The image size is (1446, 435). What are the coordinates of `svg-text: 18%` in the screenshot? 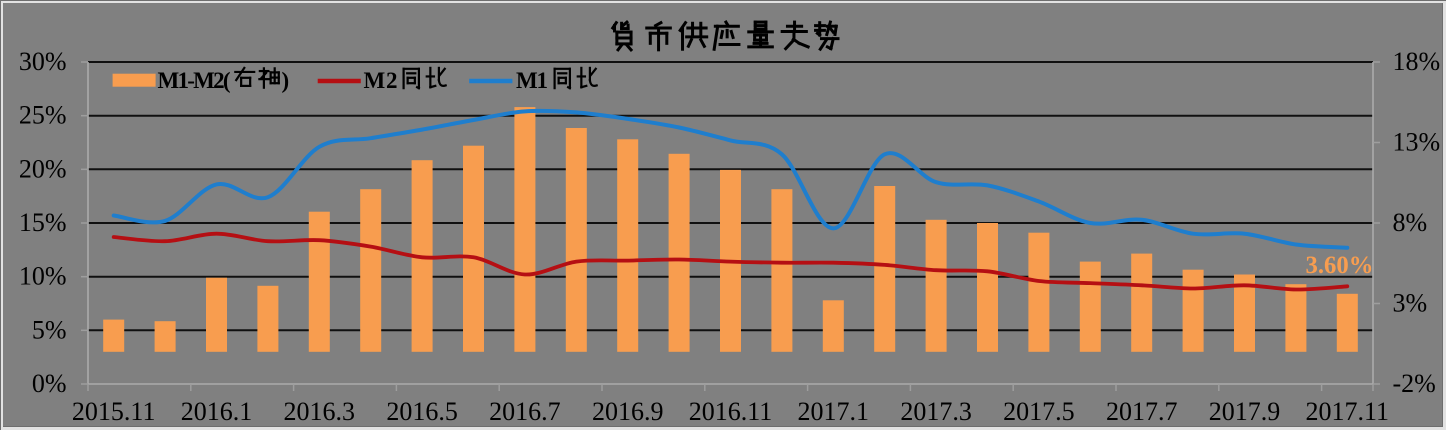 It's located at (1417, 61).